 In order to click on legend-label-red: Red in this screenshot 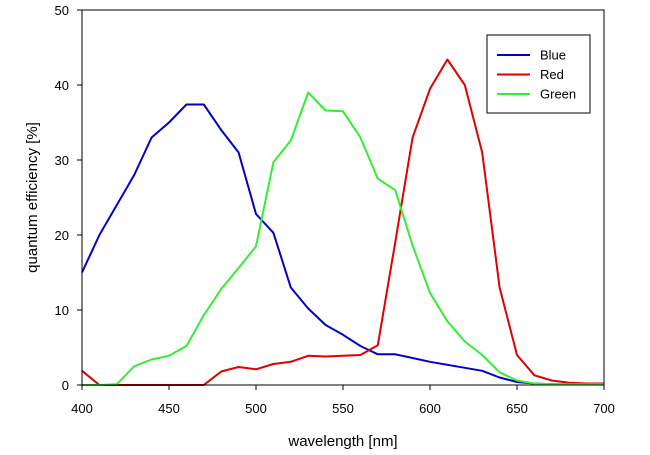, I will do `click(552, 74)`.